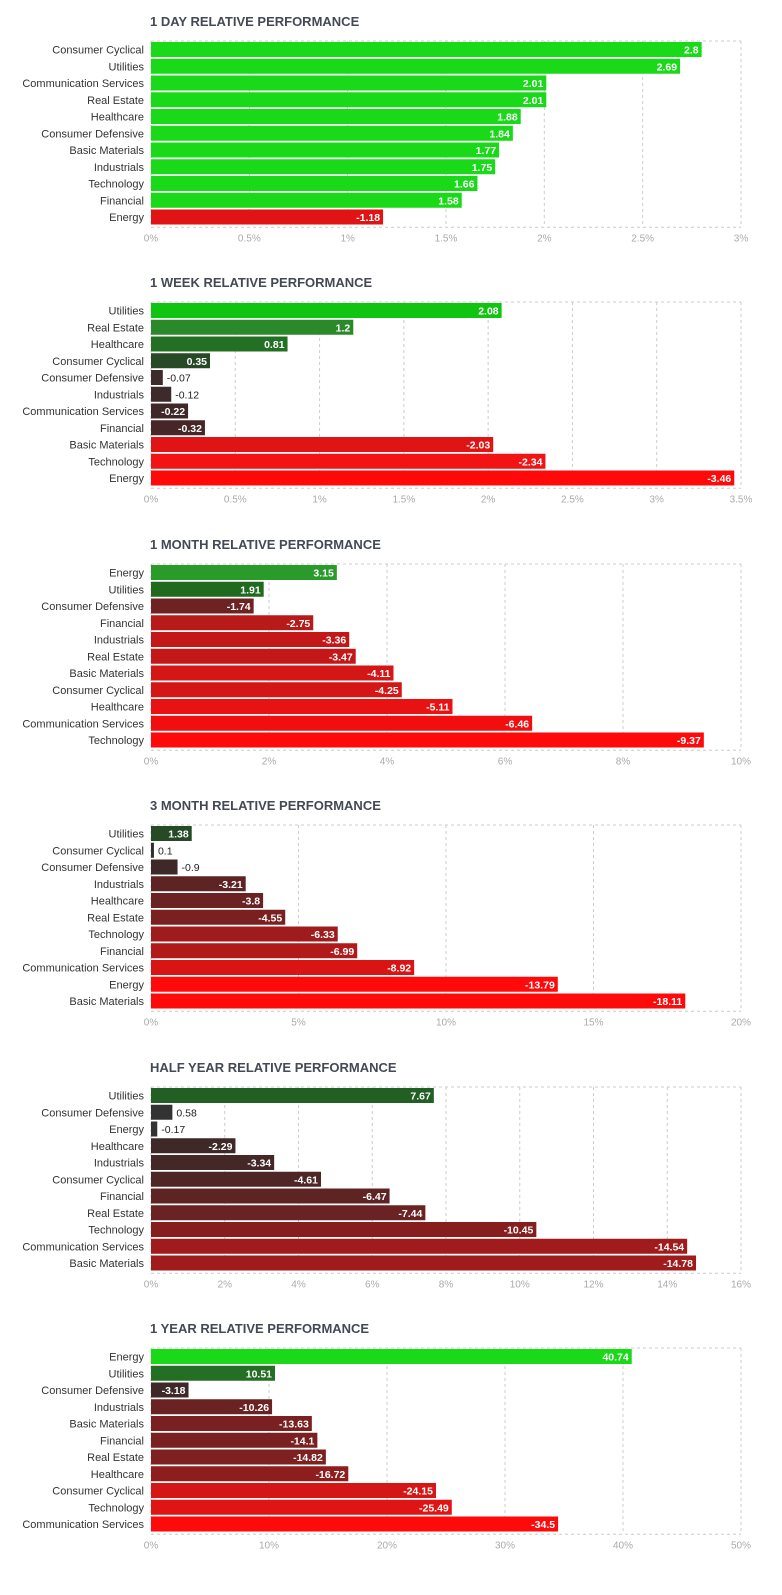  Describe the element at coordinates (265, 805) in the screenshot. I see `chart-title: 3 MONTH RELATIVE PERFORMANCE` at that location.